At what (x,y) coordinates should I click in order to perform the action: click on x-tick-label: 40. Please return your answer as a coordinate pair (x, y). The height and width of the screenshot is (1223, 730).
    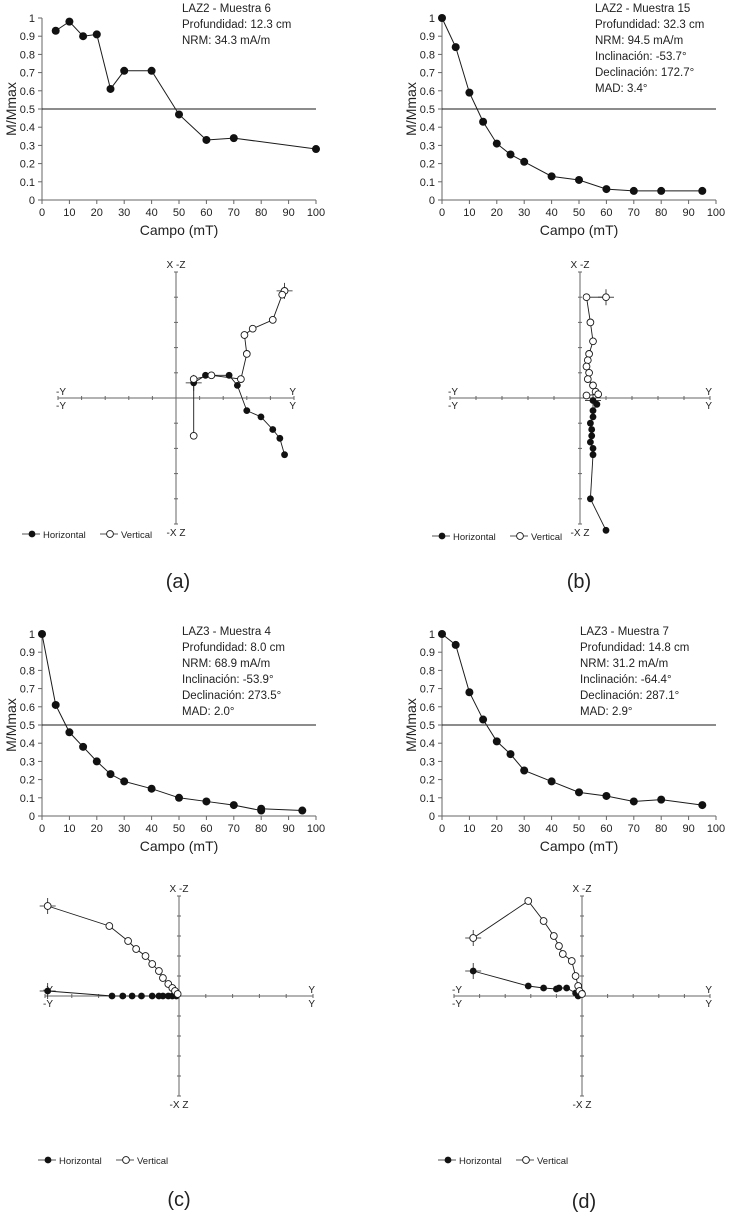
    Looking at the image, I should click on (551, 213).